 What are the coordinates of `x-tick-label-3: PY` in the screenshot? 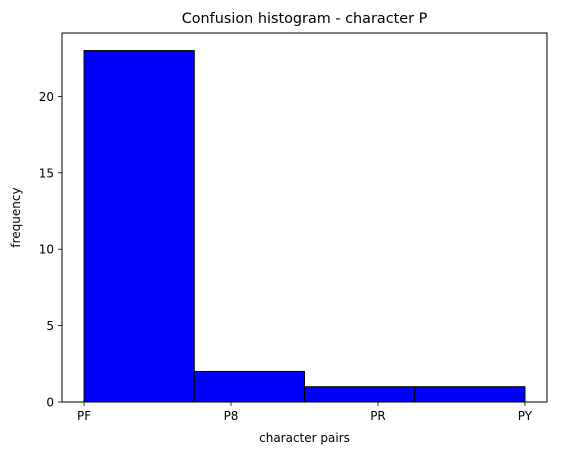 It's located at (525, 416).